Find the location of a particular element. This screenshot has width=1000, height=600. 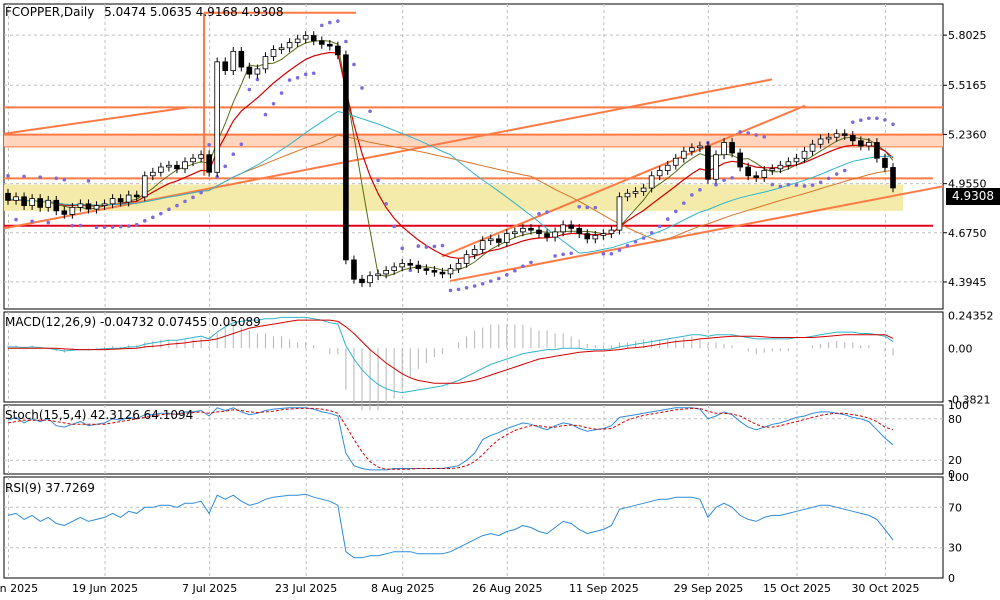

x-tick-label: 3 Jun 2025 is located at coordinates (19, 588).